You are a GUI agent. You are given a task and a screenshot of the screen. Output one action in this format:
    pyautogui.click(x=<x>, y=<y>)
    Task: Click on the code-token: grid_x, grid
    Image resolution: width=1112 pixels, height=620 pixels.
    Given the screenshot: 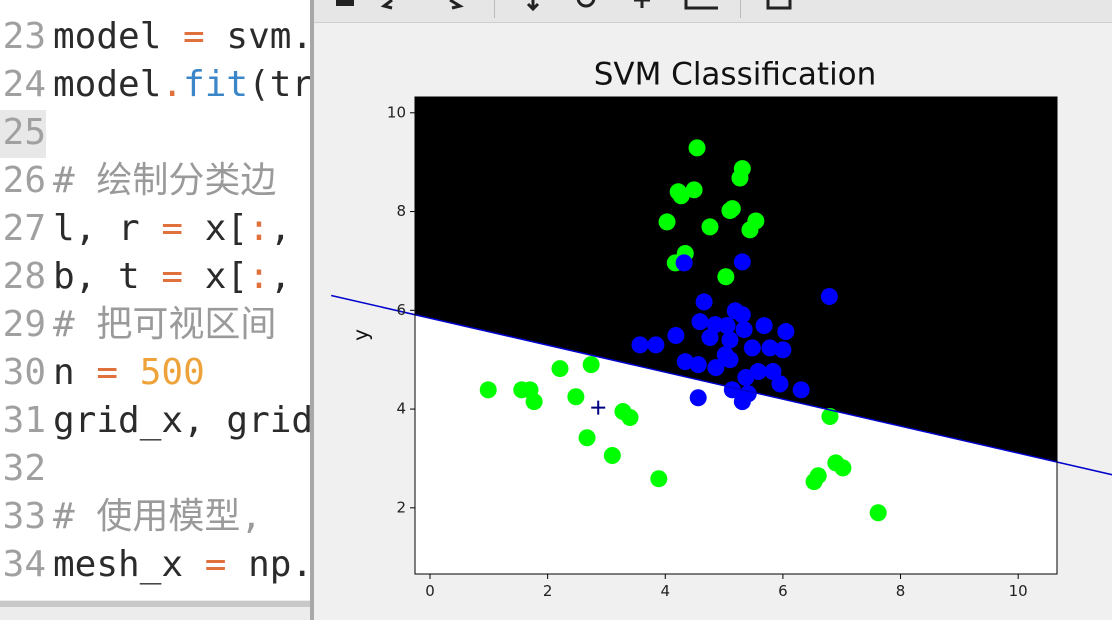 What is the action you would take?
    pyautogui.click(x=183, y=420)
    